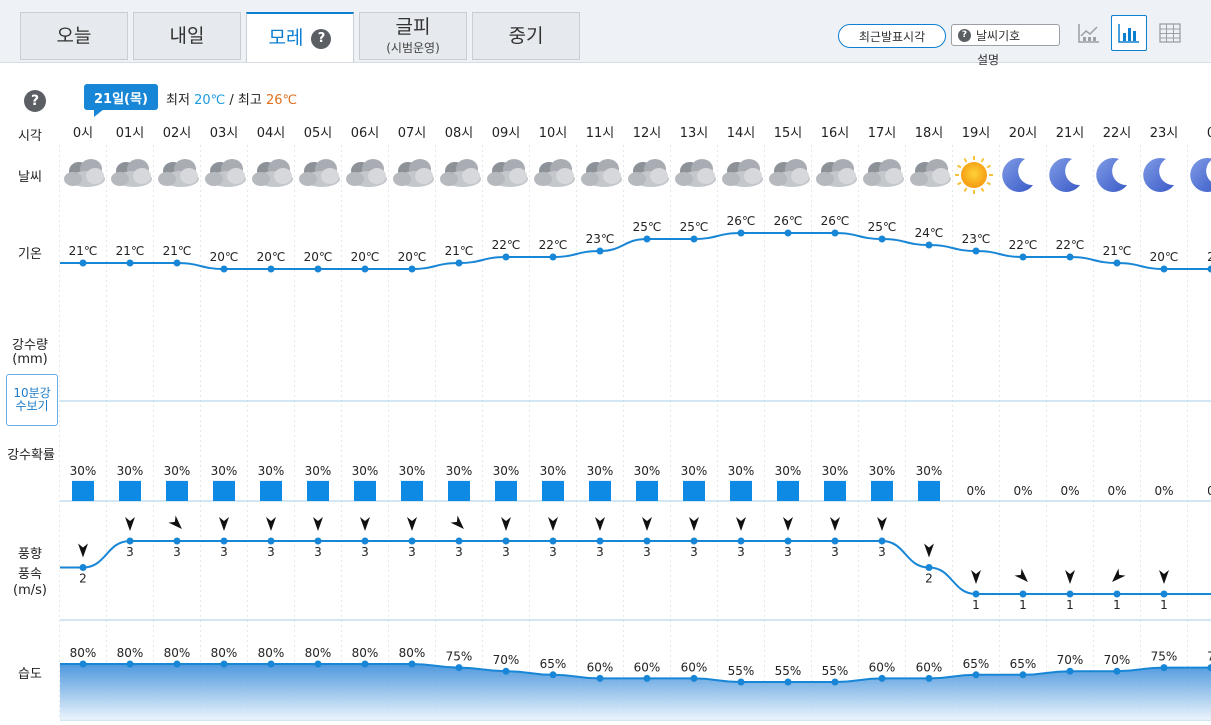 The image size is (1211, 725). I want to click on humidity-label: 60%, so click(929, 667).